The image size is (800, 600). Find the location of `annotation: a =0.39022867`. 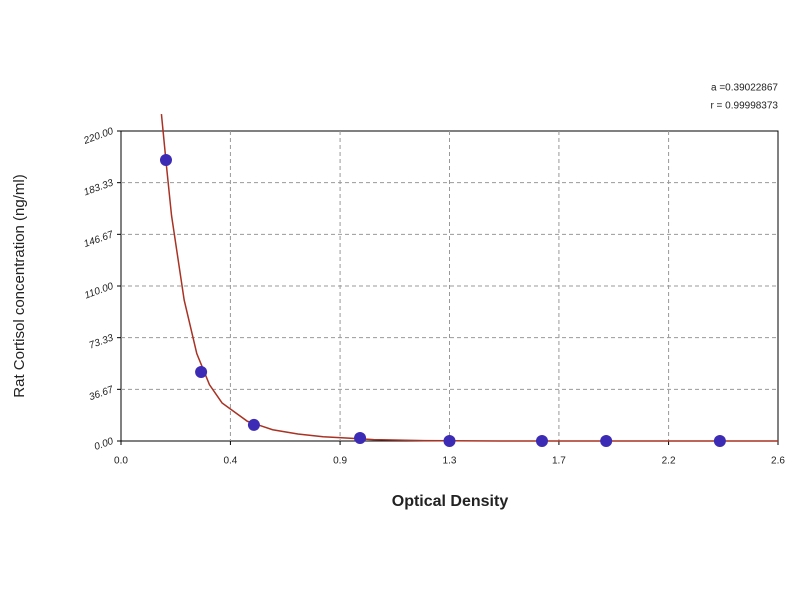

annotation: a =0.39022867 is located at coordinates (744, 88).